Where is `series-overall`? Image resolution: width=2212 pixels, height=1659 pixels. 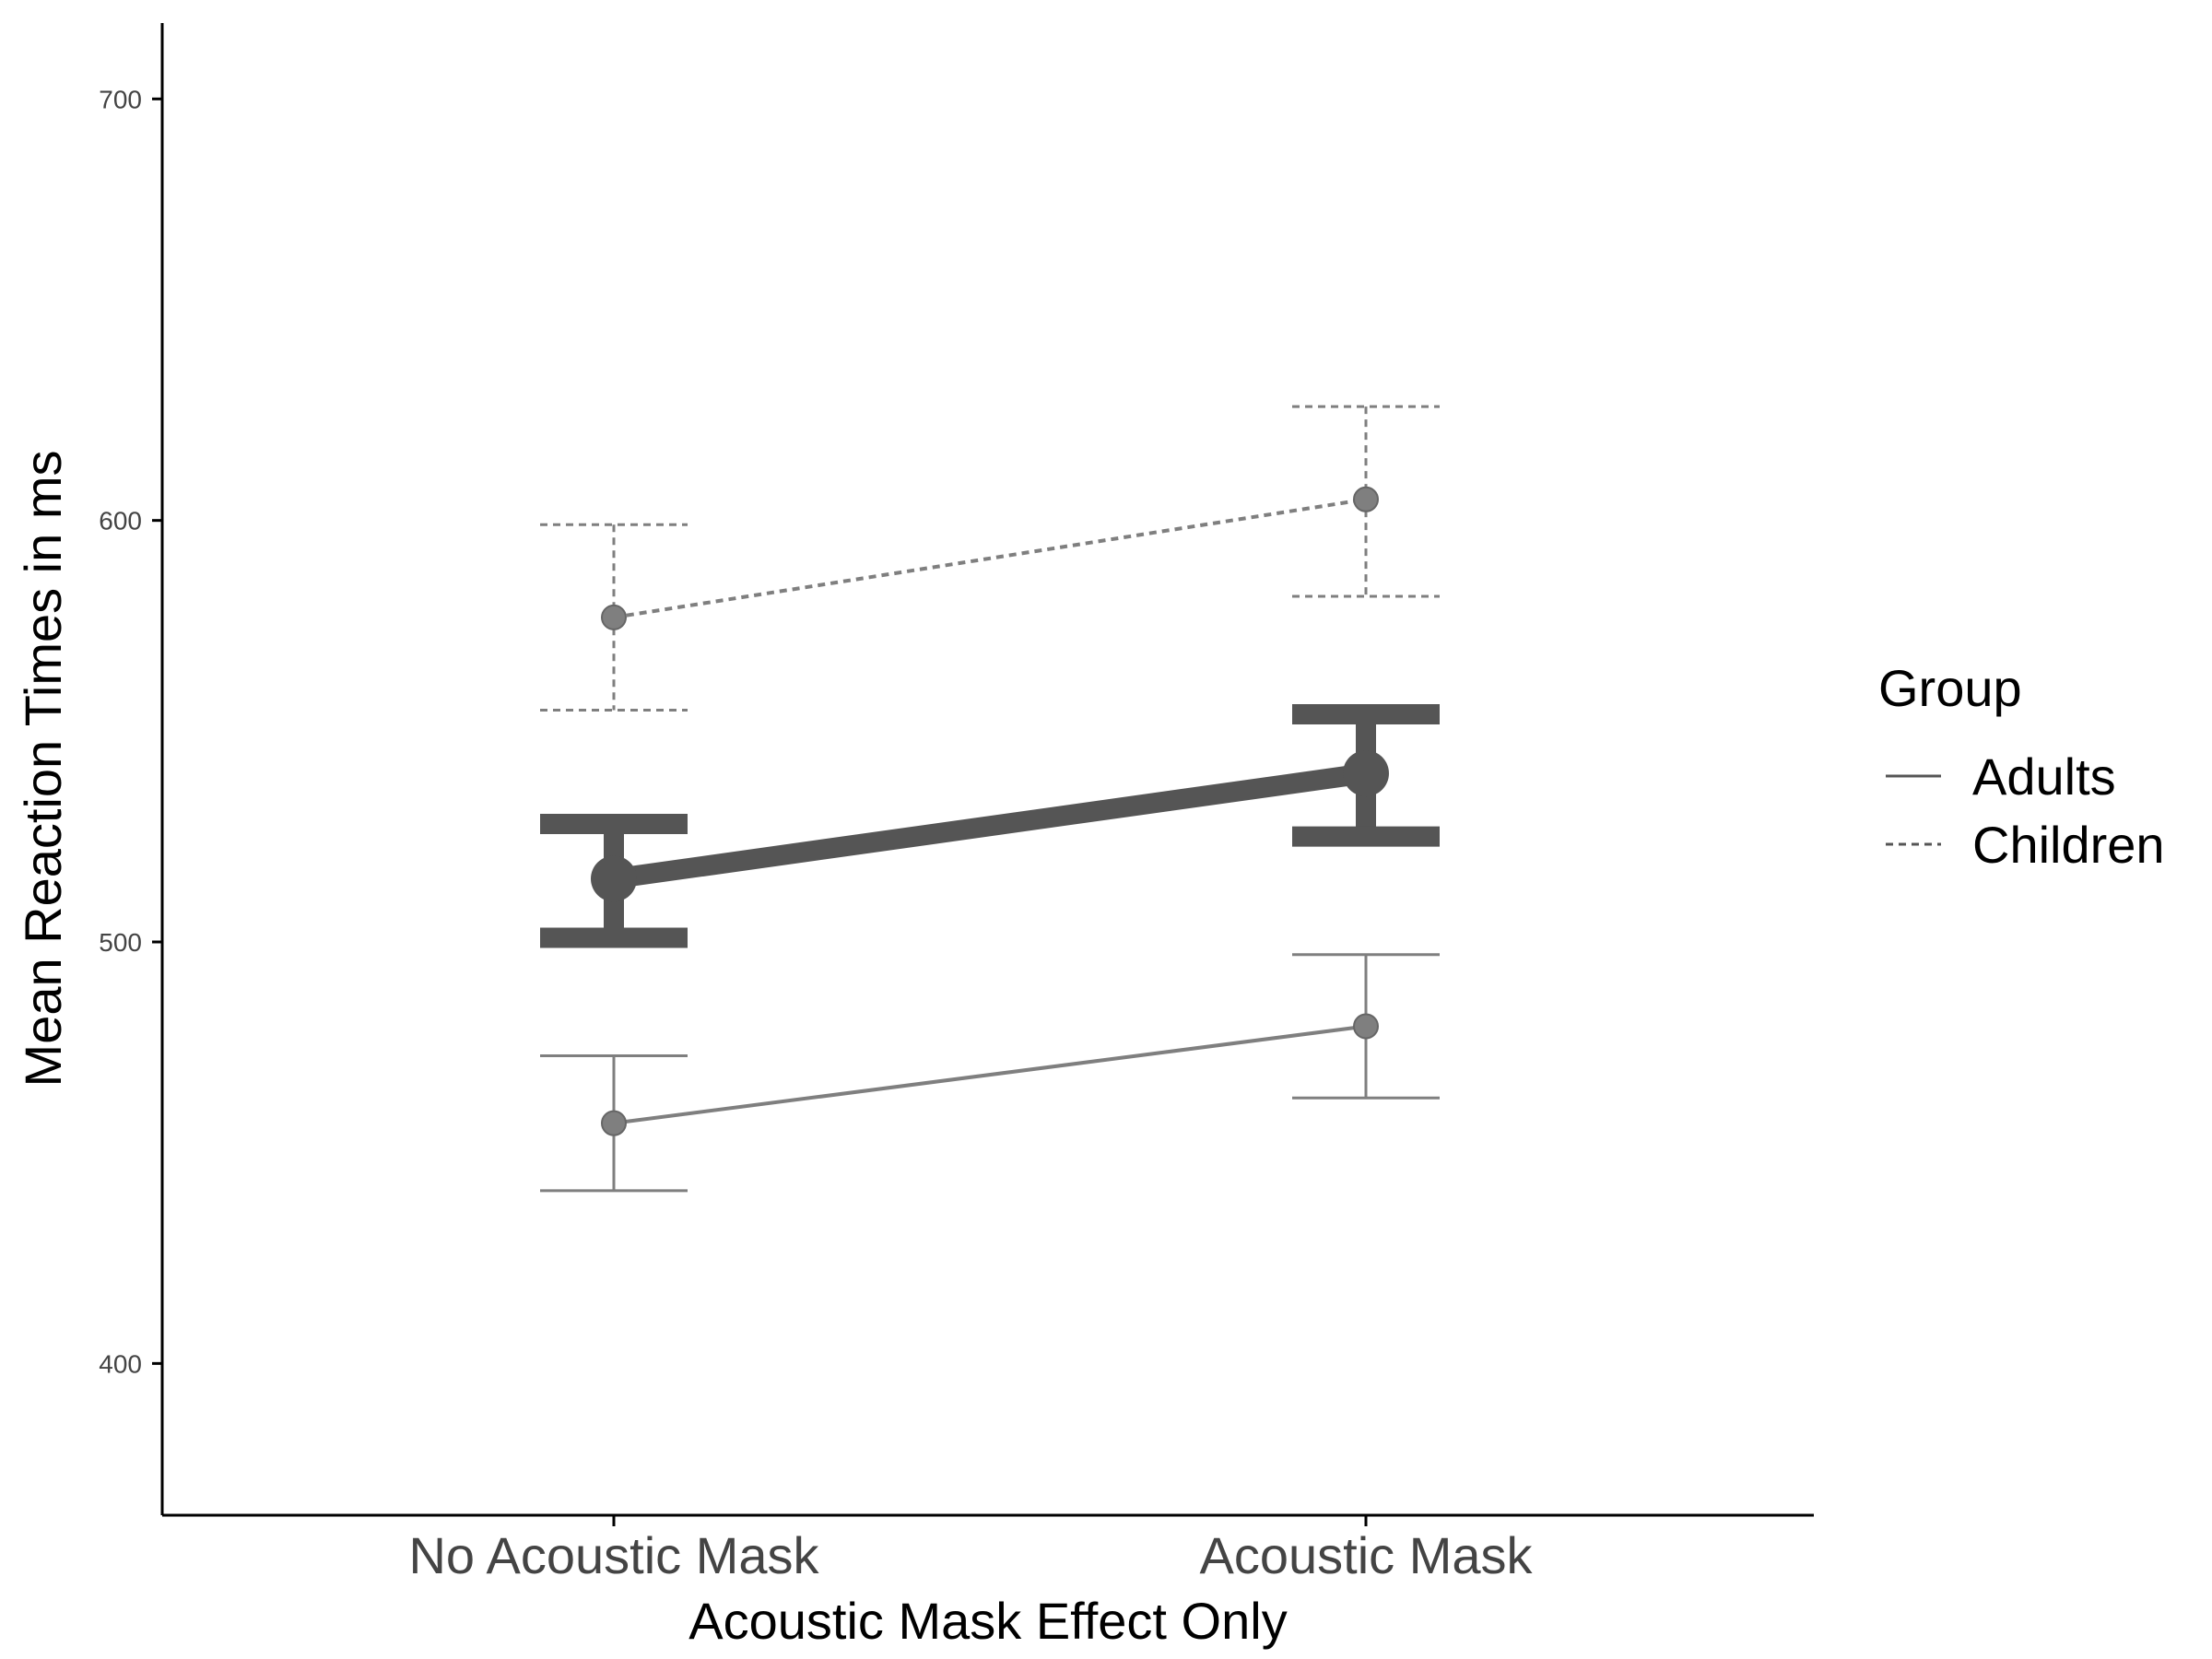
series-overall is located at coordinates (990, 826).